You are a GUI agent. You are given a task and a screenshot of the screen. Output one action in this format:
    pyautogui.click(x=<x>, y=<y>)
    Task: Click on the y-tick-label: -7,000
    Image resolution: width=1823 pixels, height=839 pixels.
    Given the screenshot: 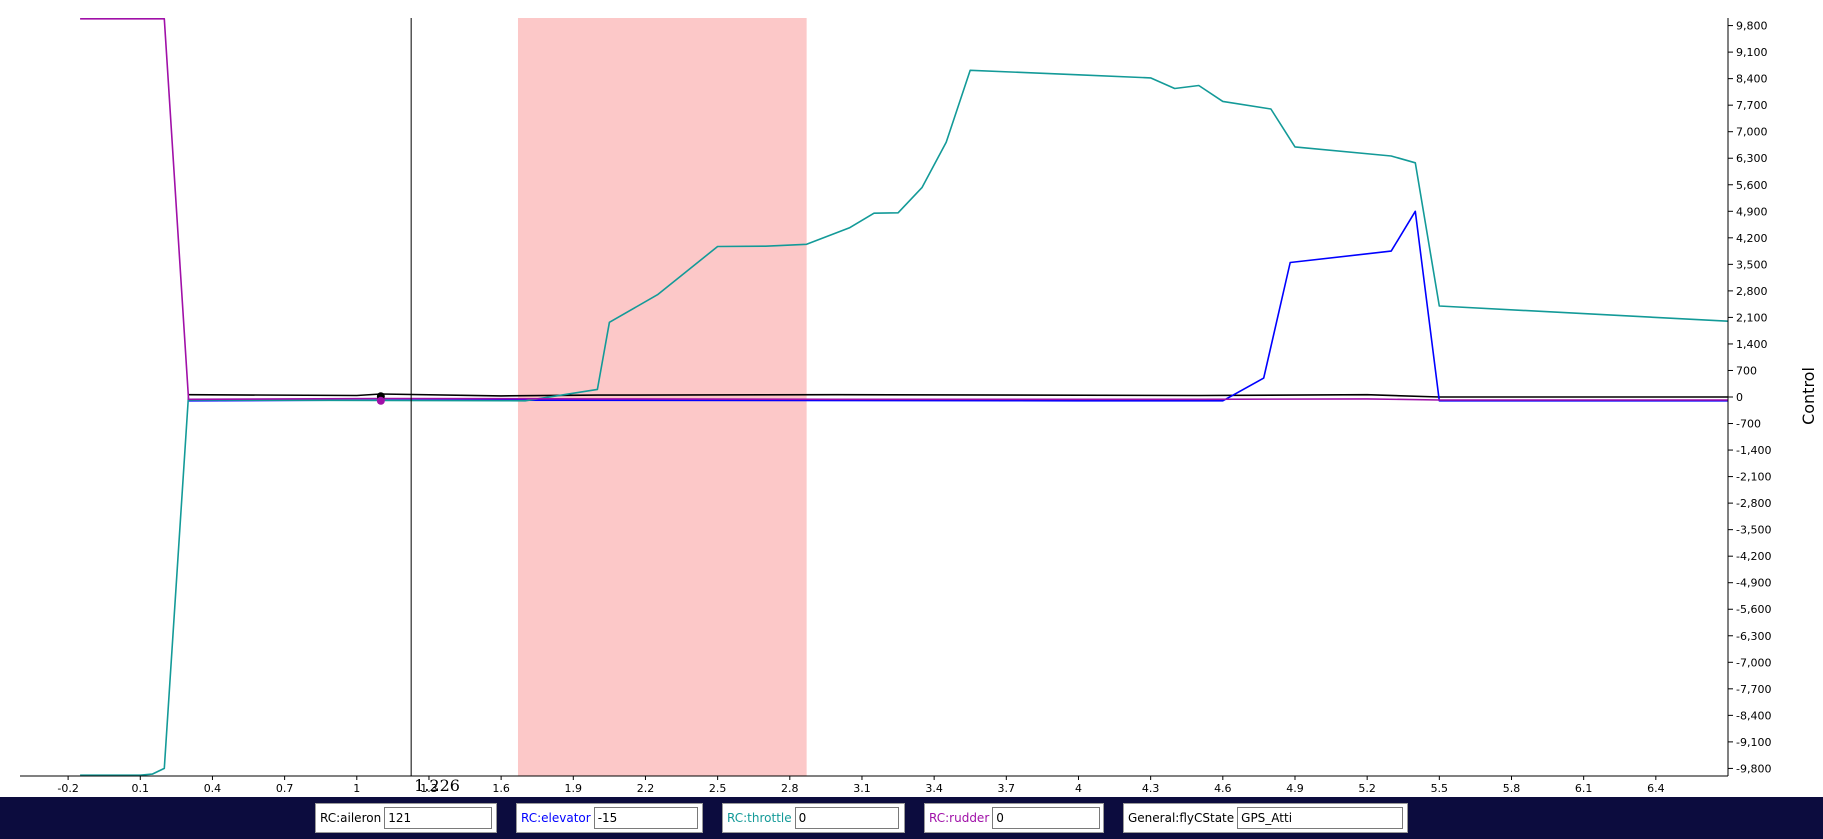 What is the action you would take?
    pyautogui.click(x=1753, y=662)
    